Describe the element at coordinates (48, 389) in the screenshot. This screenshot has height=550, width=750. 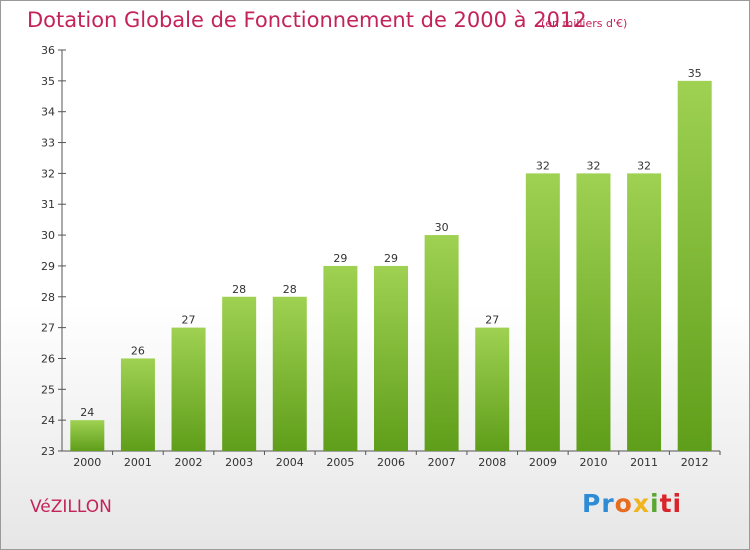
I see `y-tick-label: 25` at that location.